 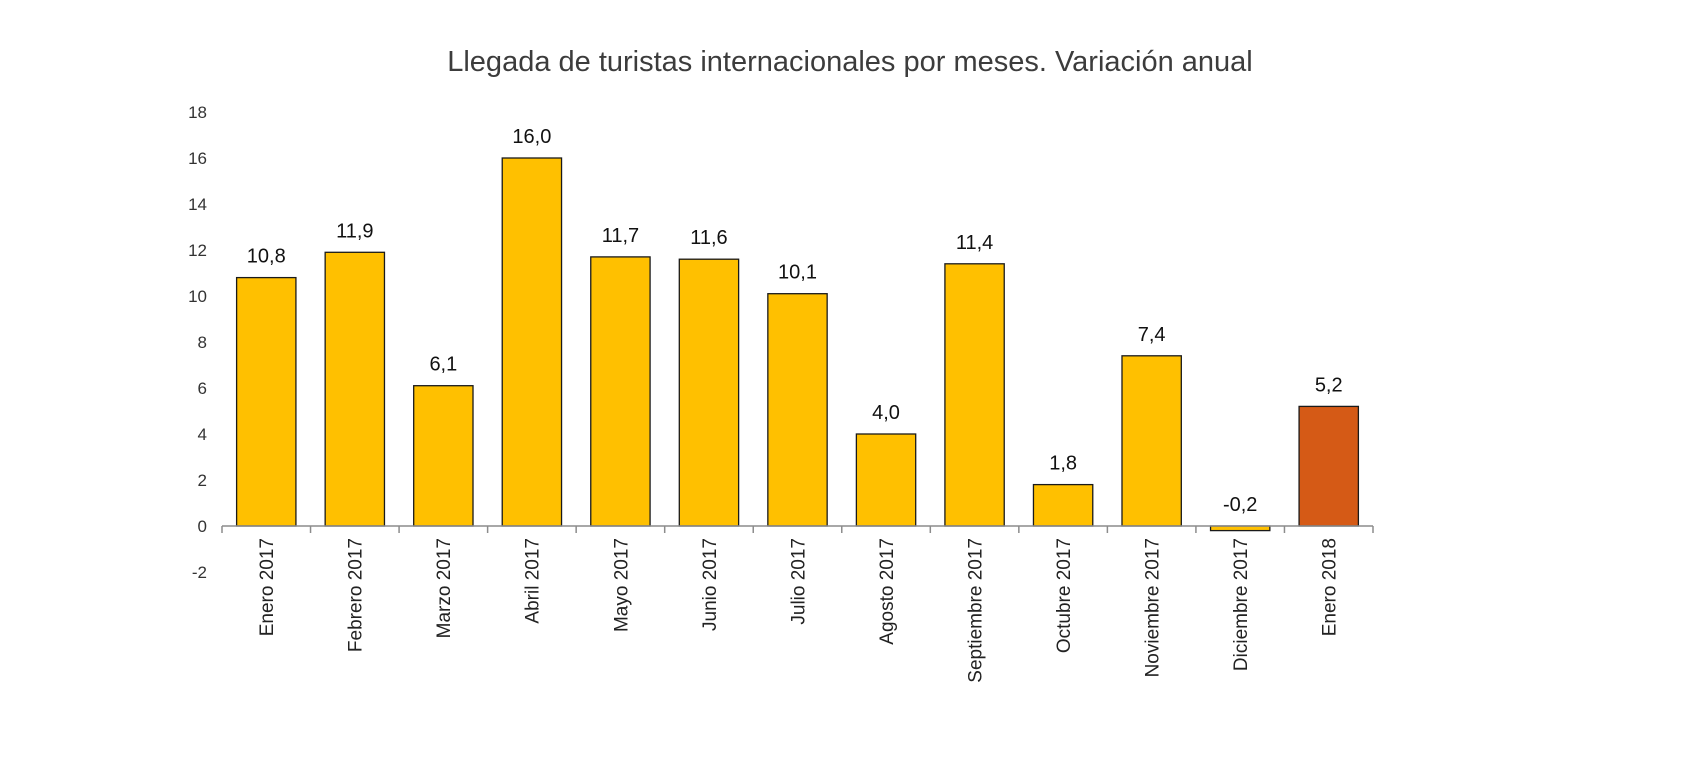 I want to click on x-axis-ticks, so click(x=797, y=529).